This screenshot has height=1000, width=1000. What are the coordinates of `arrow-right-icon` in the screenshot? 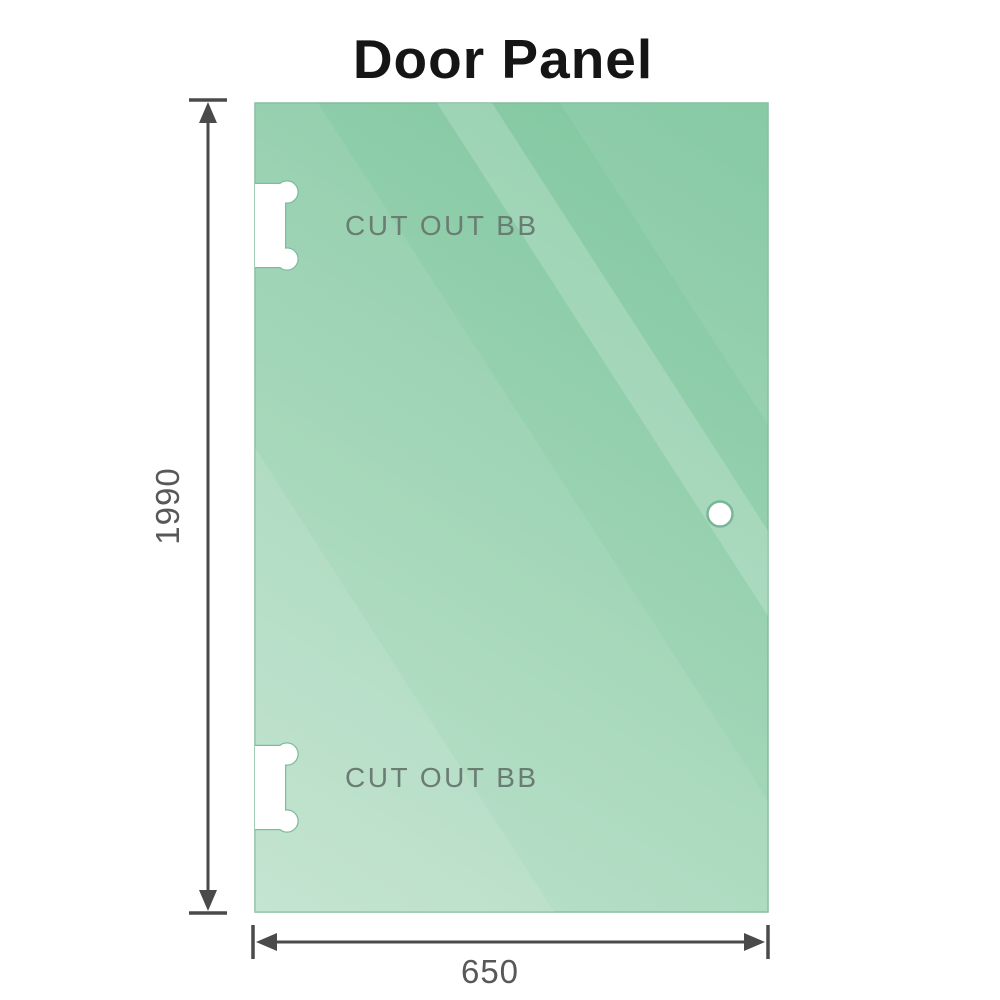 It's located at (754, 942).